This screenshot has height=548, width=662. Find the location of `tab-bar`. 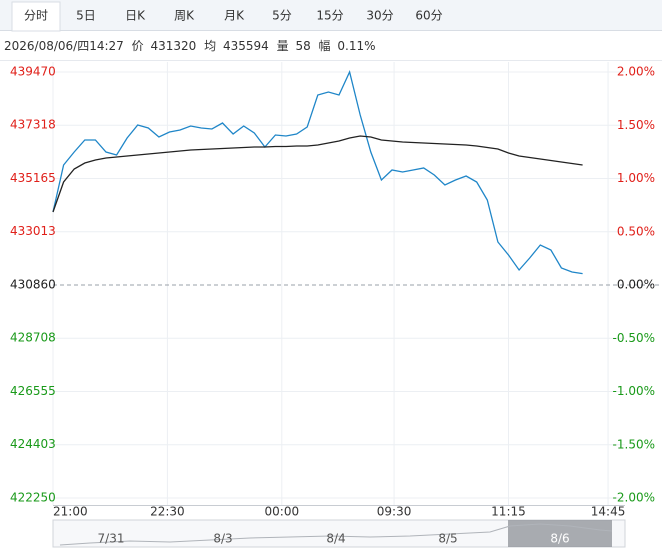

tab-bar is located at coordinates (331, 15).